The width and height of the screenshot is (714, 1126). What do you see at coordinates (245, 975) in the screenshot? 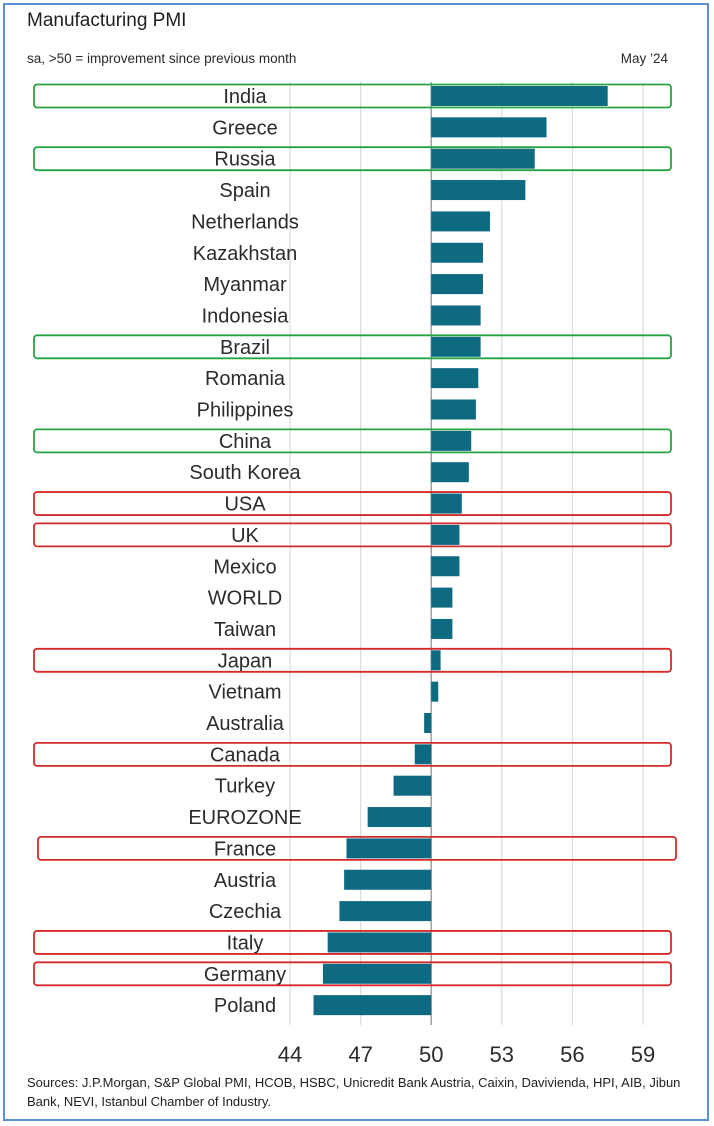
I see `category-label: Germany` at bounding box center [245, 975].